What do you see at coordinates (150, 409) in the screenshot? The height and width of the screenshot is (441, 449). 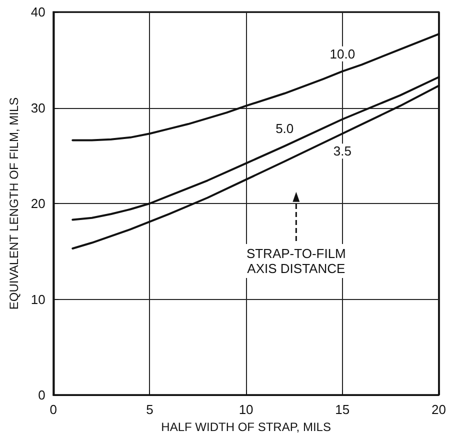 I see `x-tick-label: 5` at bounding box center [150, 409].